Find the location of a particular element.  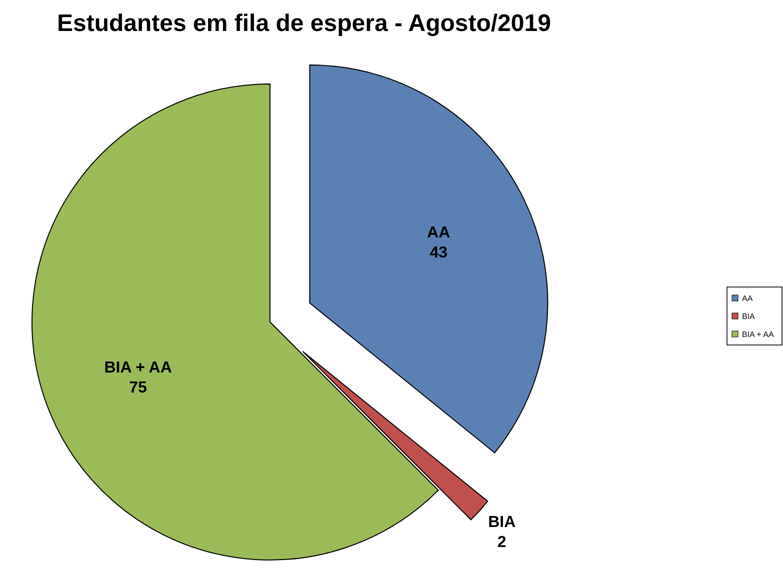

legend-label: BIA + AA is located at coordinates (758, 334).